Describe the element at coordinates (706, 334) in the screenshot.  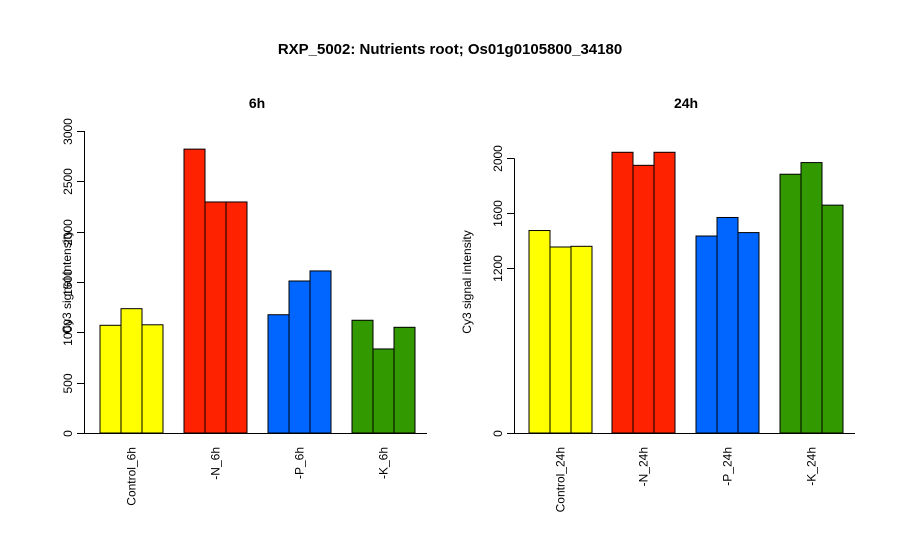
I see `bar--P_24h-rep1` at that location.